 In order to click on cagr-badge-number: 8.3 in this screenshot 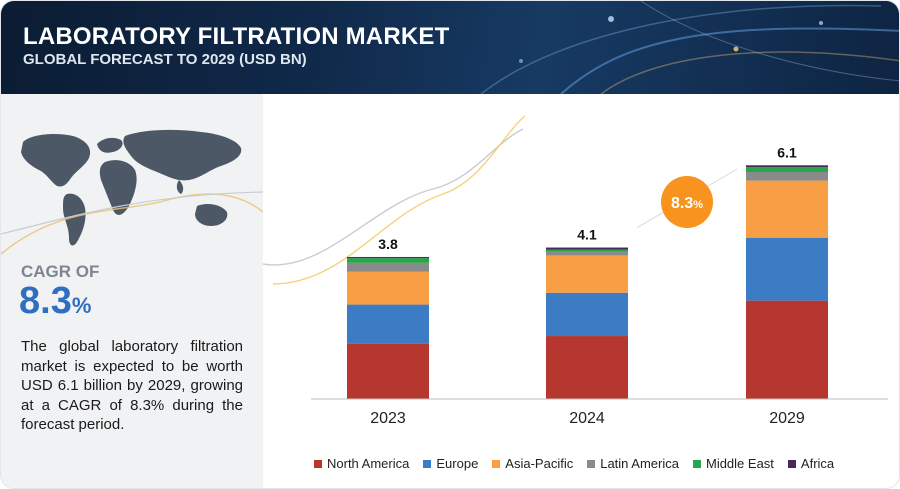, I will do `click(682, 203)`.